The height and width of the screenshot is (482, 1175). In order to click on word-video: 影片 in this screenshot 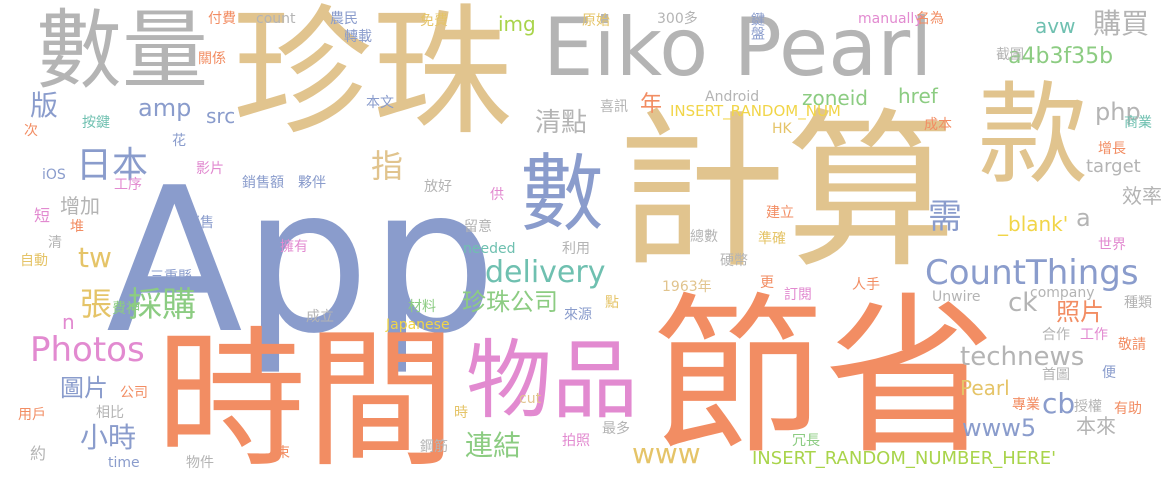, I will do `click(210, 169)`.